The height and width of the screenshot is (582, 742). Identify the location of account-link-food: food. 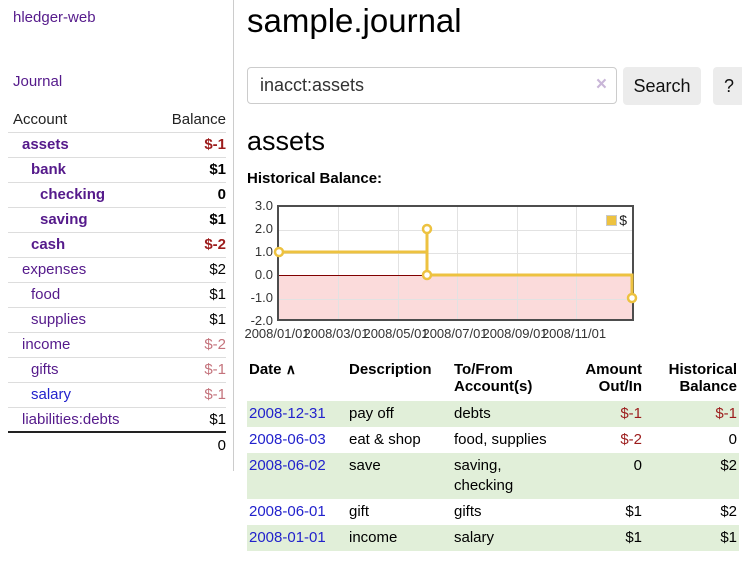
(46, 294).